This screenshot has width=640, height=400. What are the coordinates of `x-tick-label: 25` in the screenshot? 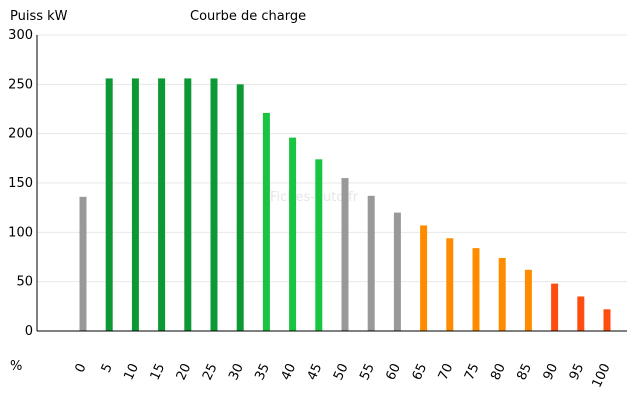 It's located at (210, 371).